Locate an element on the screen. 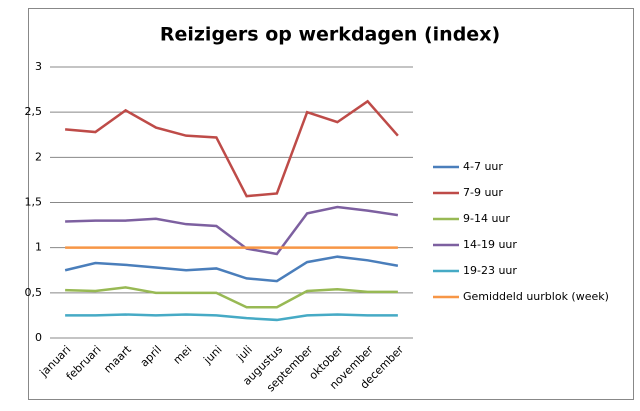  y-tick-label: 0,5 is located at coordinates (34, 292).